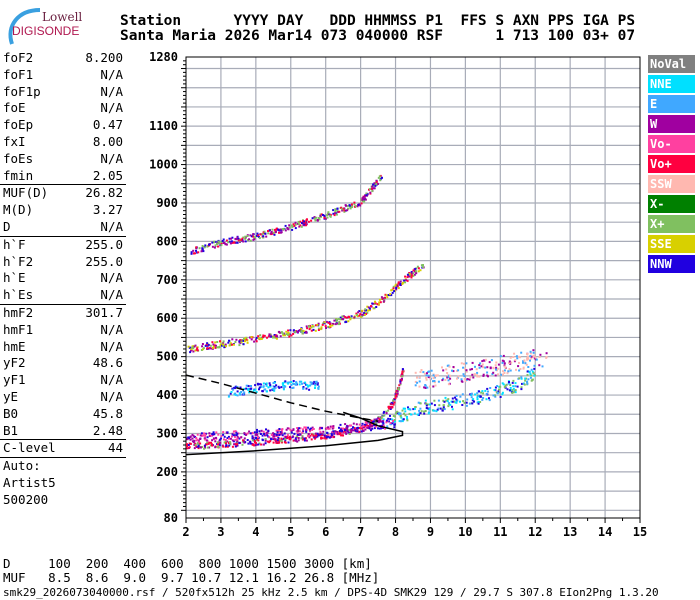 The width and height of the screenshot is (700, 600). I want to click on param-name: Auto:, so click(22, 466).